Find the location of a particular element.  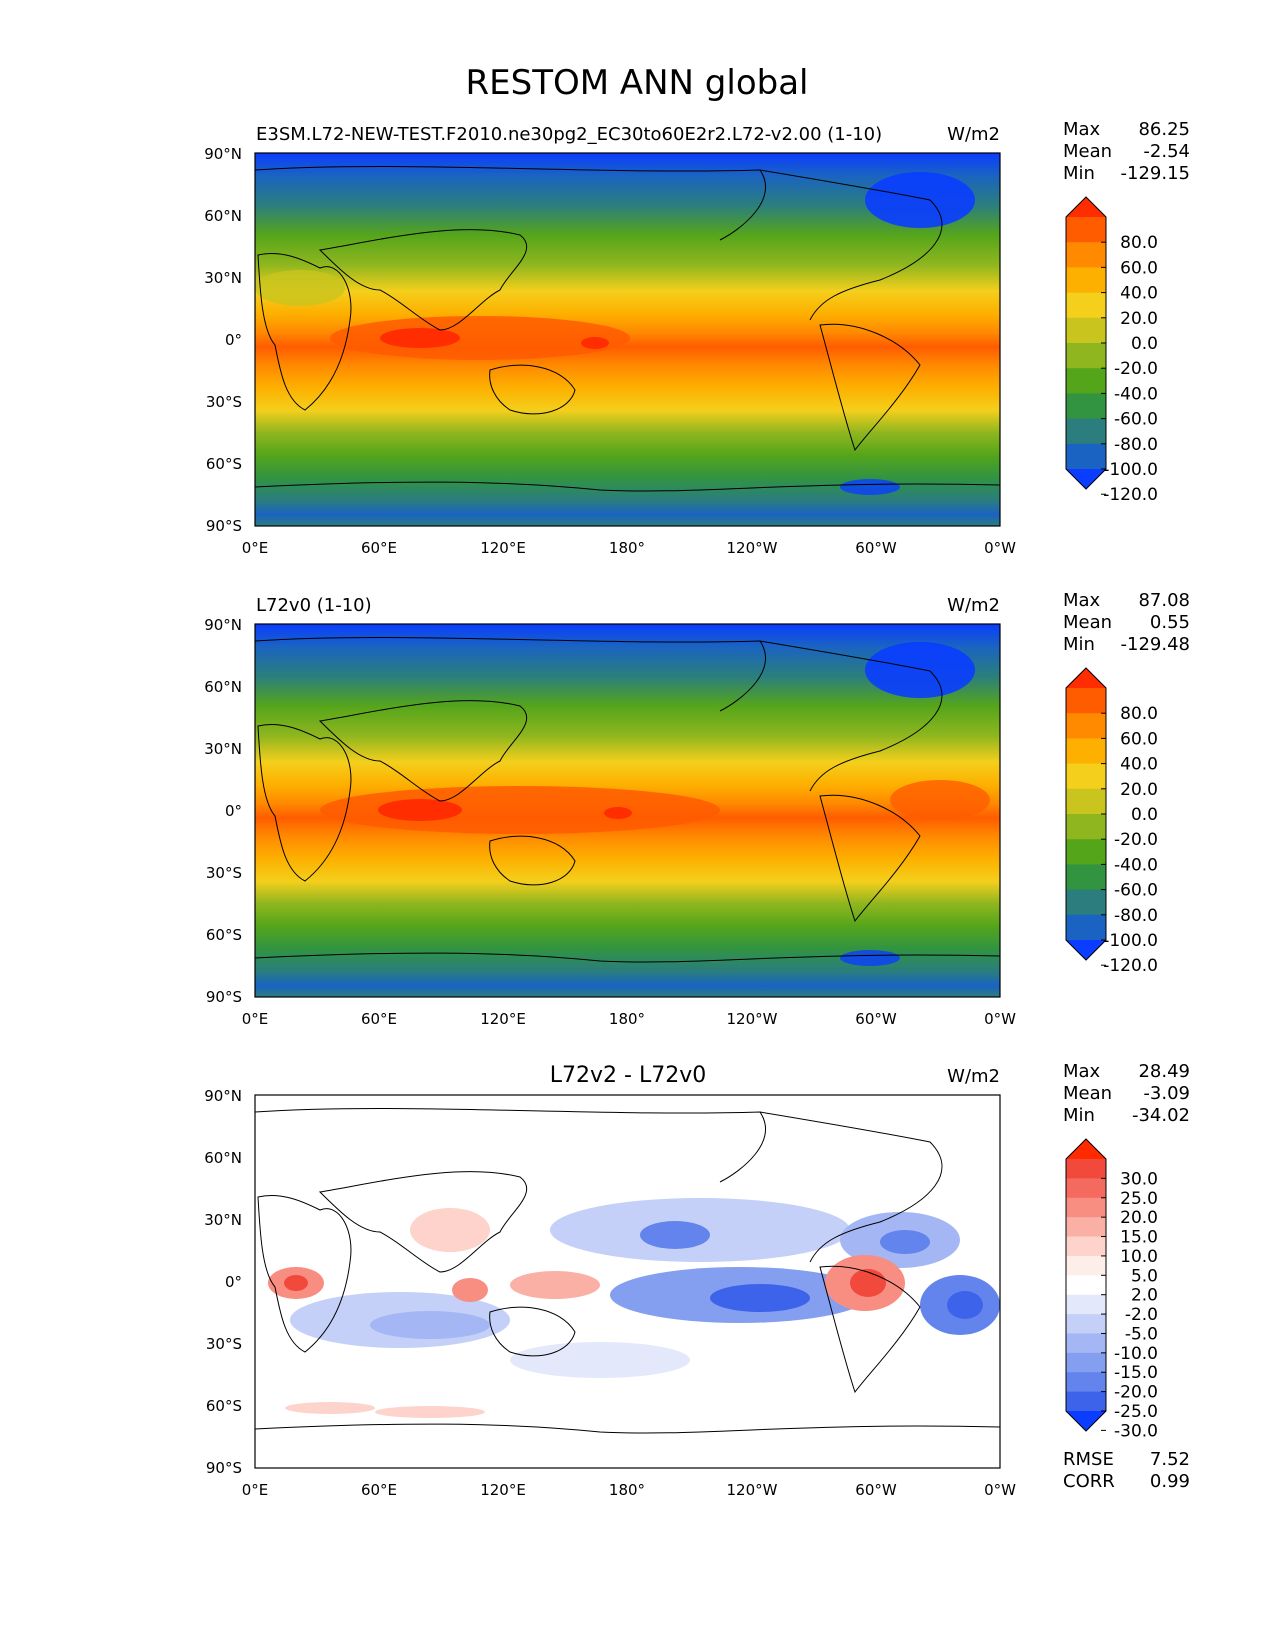

panel-1-coastlines is located at coordinates (627, 328).